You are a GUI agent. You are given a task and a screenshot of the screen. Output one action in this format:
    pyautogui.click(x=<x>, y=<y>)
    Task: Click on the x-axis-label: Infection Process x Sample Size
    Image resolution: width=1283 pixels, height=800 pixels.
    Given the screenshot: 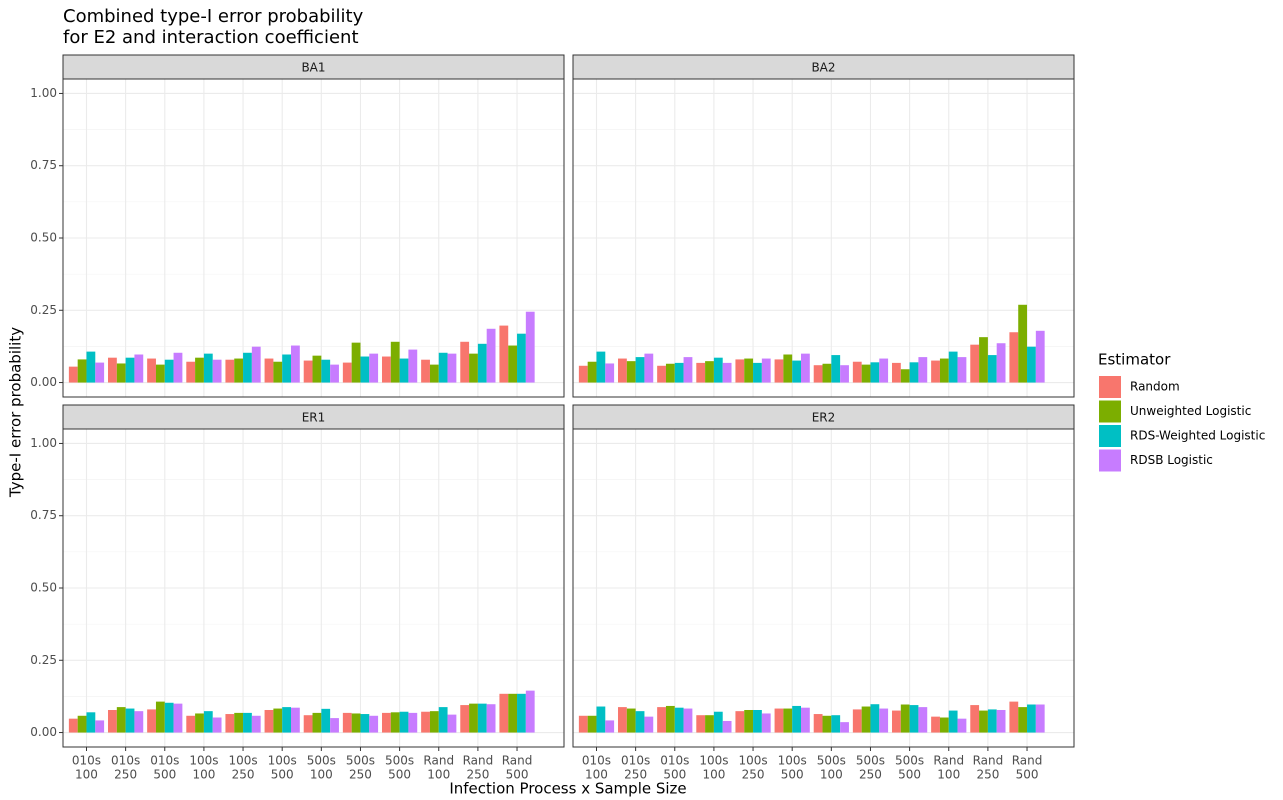 What is the action you would take?
    pyautogui.click(x=567, y=789)
    